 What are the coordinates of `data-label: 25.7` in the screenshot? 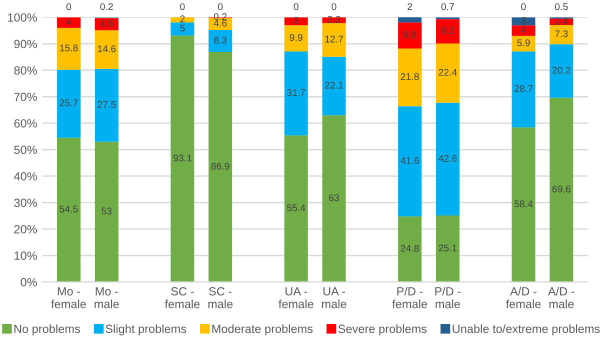 It's located at (69, 102).